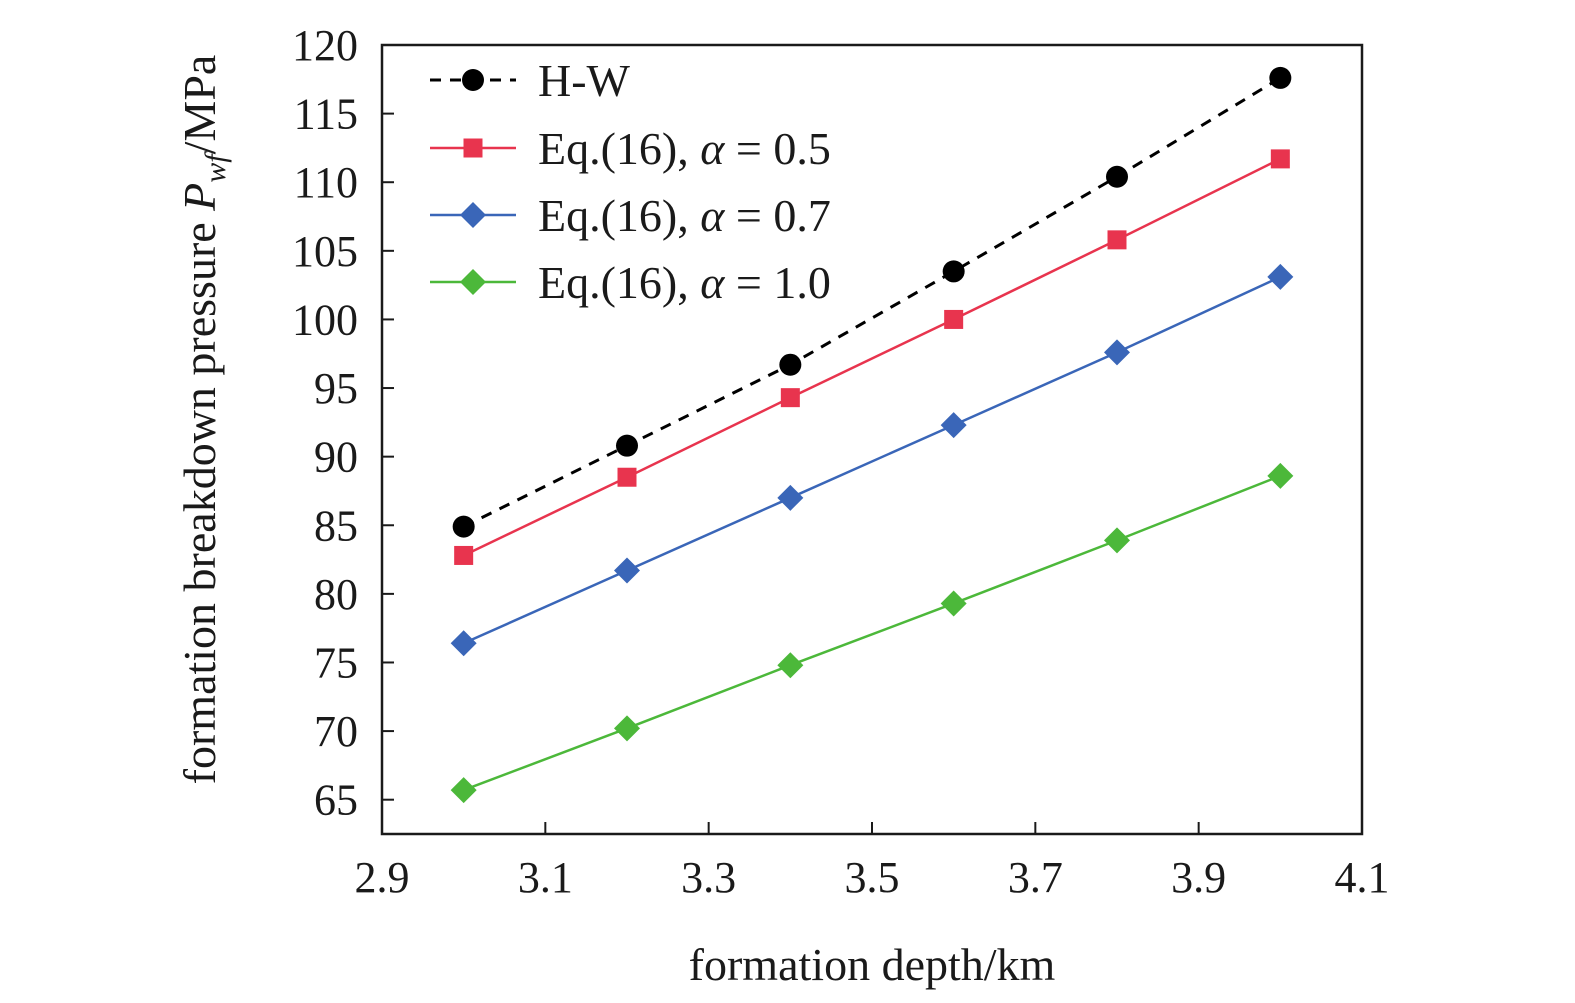 This screenshot has height=1003, width=1575. I want to click on y-tick-label: 90, so click(336, 457).